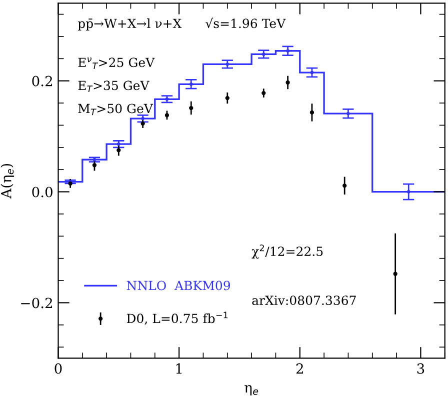 The height and width of the screenshot is (398, 448). What do you see at coordinates (116, 63) in the screenshot?
I see `annotation: E$^{ν}$$_{T}$>25 GeV` at bounding box center [116, 63].